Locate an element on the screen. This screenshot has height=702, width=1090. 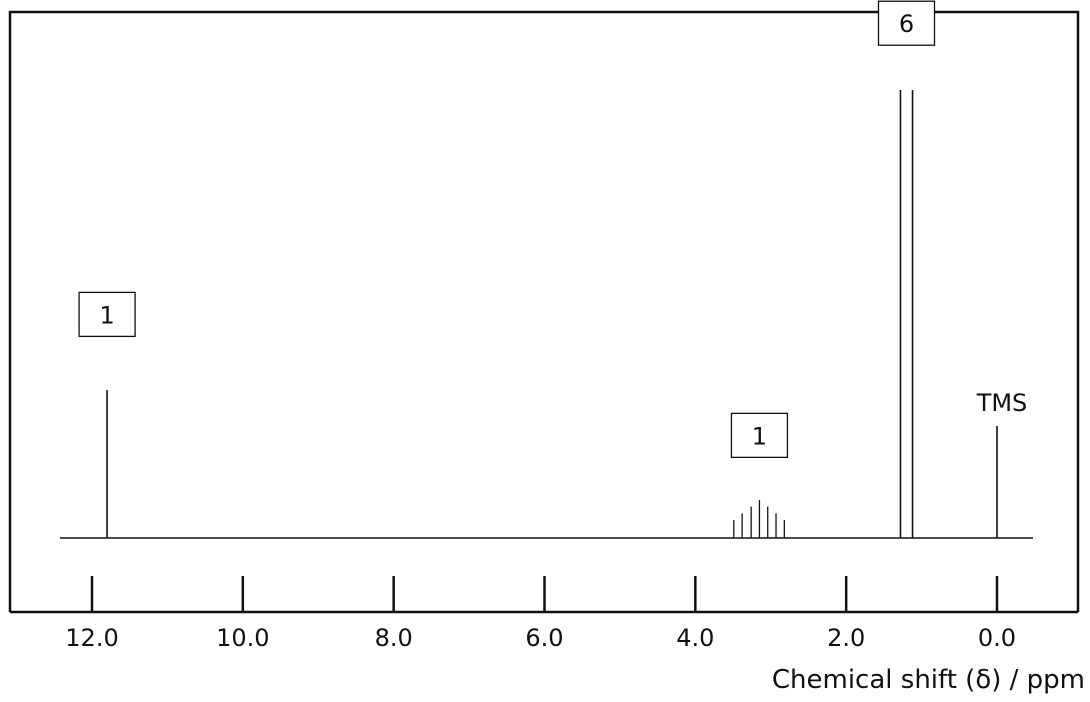
integration-value: 6 is located at coordinates (906, 24).